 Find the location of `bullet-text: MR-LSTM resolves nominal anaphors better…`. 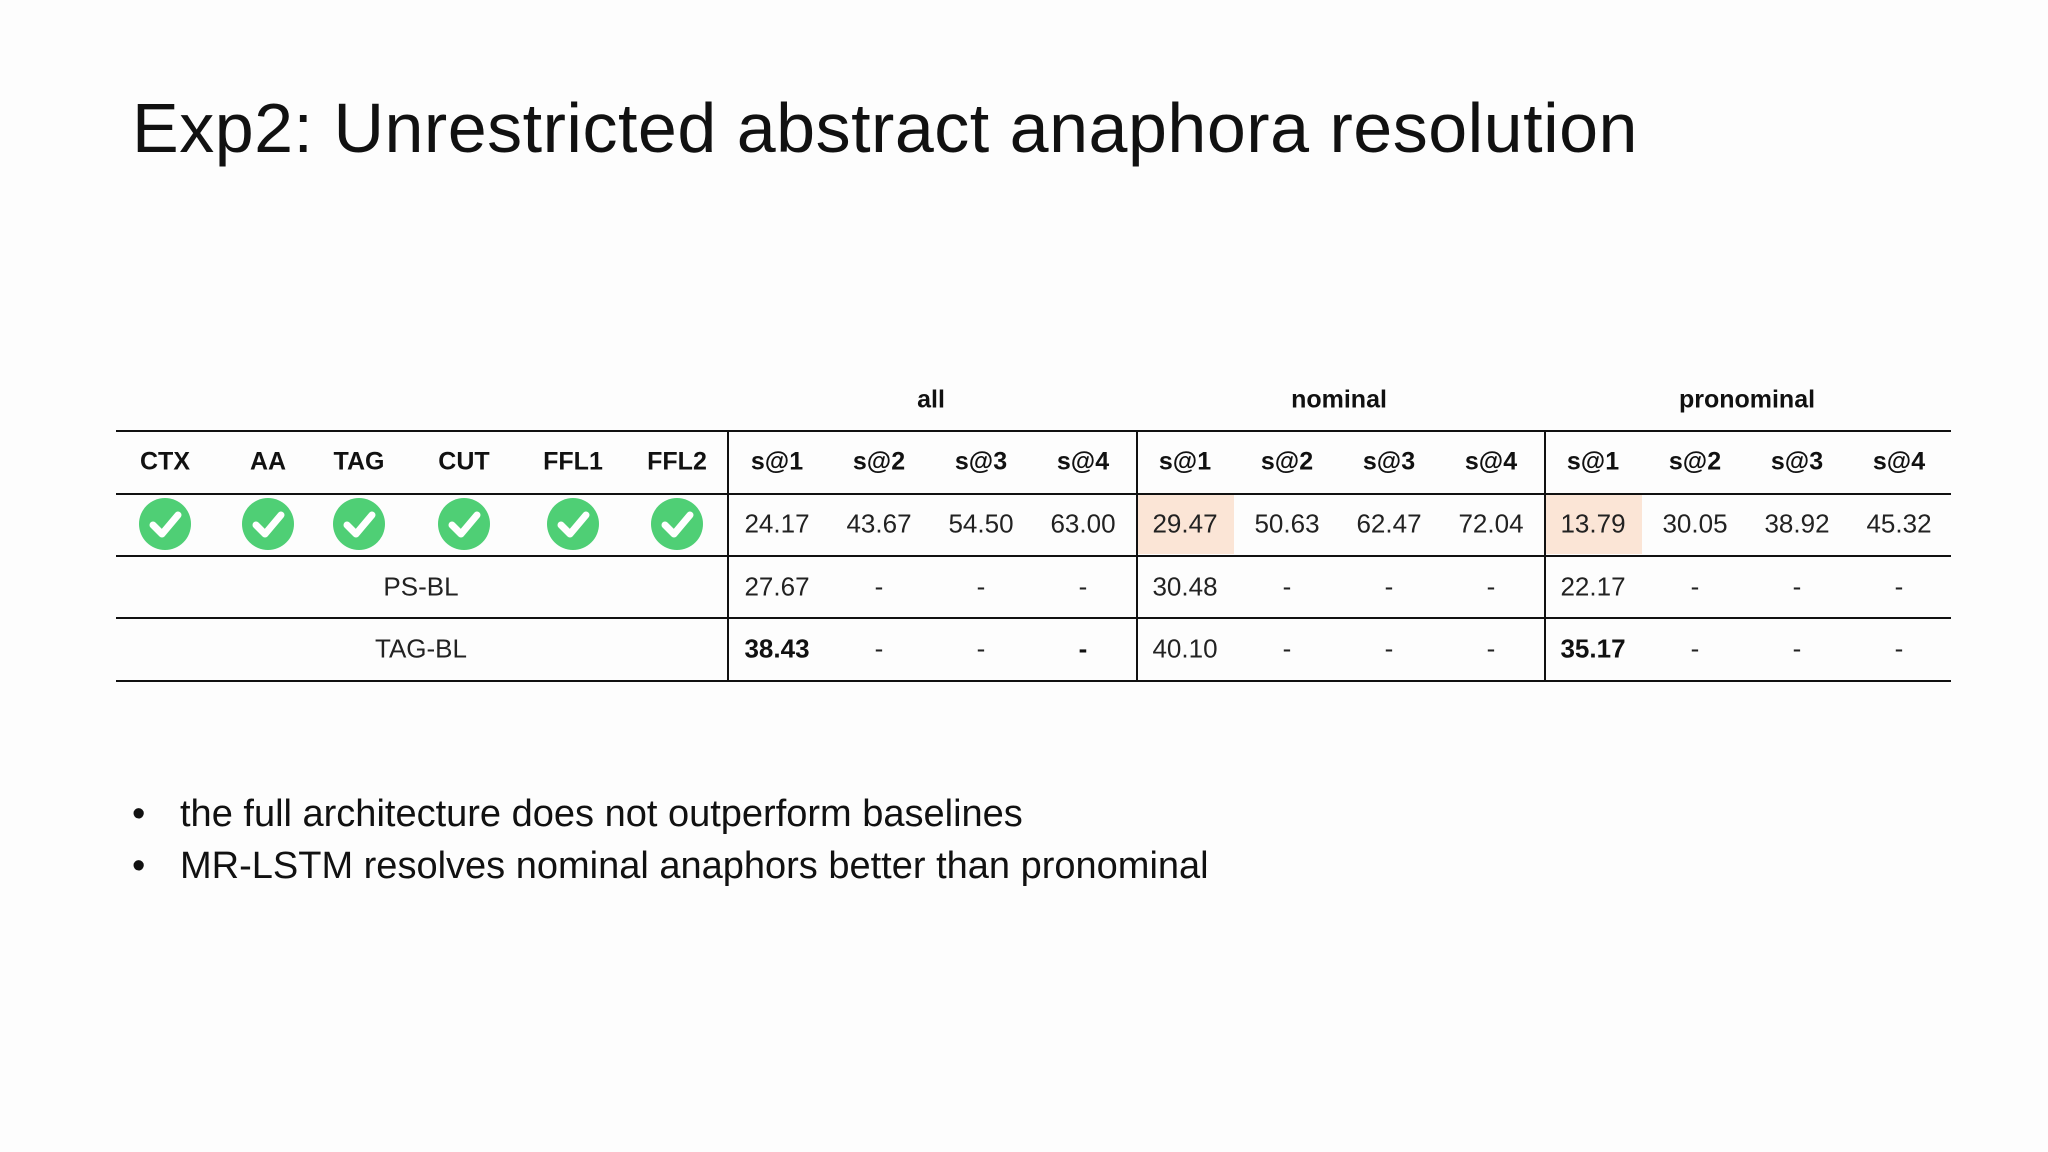

bullet-text: MR-LSTM resolves nominal anaphors better… is located at coordinates (694, 866).